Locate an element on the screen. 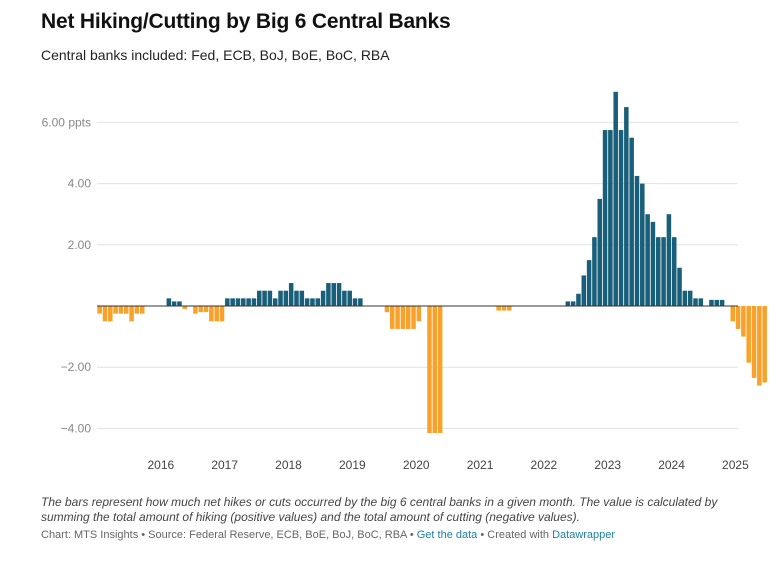  get-data-link: Get the data is located at coordinates (447, 535).